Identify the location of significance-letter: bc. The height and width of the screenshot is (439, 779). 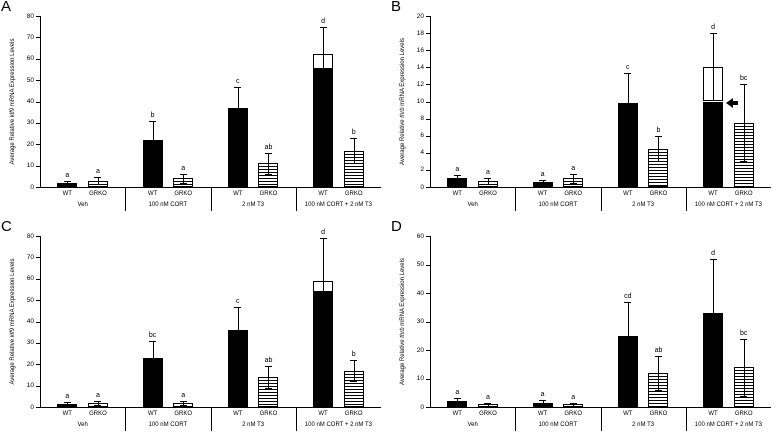
(744, 79).